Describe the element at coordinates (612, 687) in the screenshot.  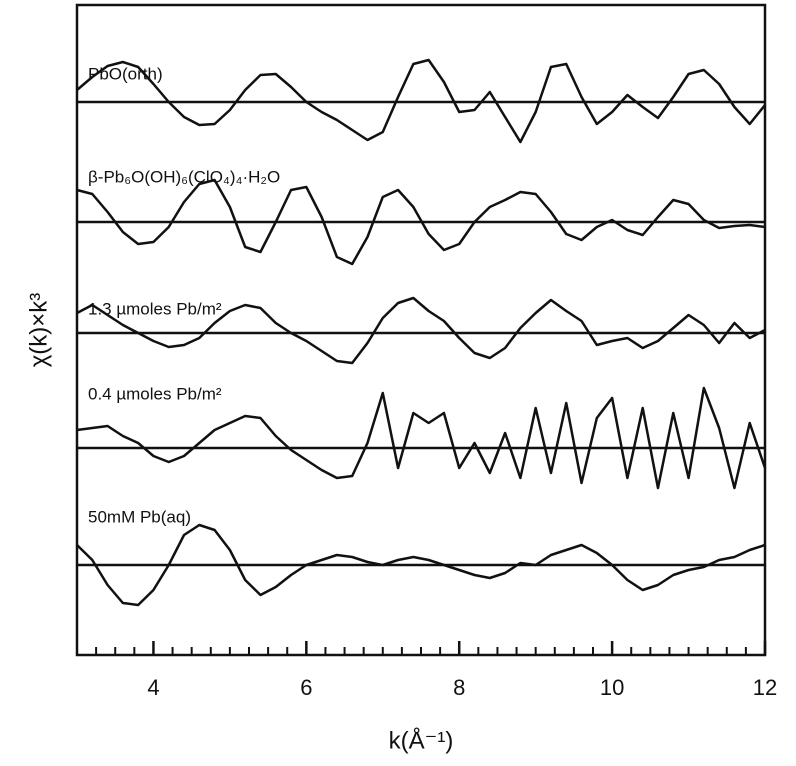
I see `x-tick-label: 10` at that location.